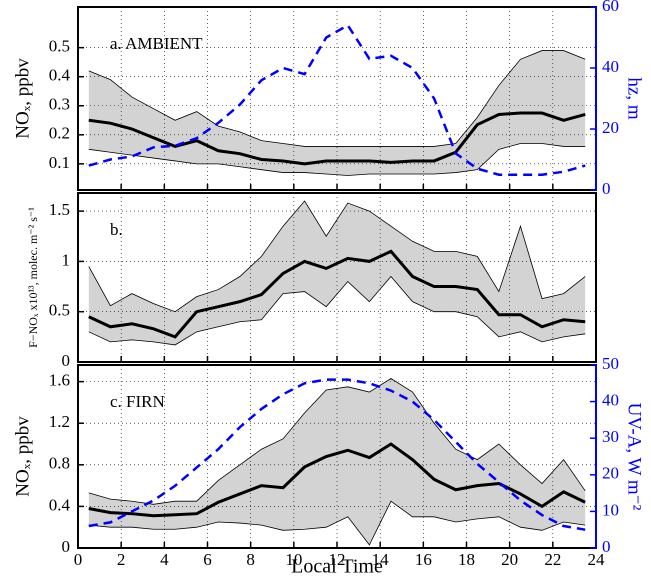 This screenshot has height=579, width=651. Describe the element at coordinates (78, 559) in the screenshot. I see `x-tick-label: 0` at that location.